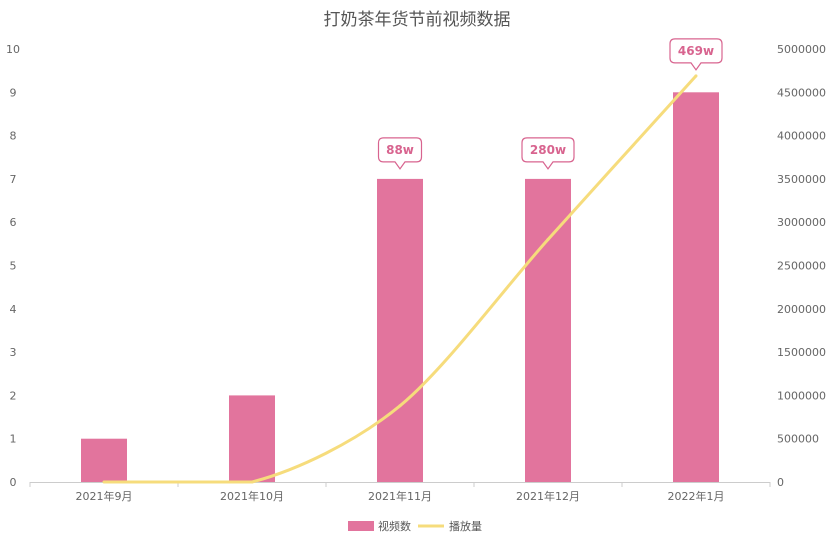 Image resolution: width=835 pixels, height=546 pixels. I want to click on legend-label: 视频数, so click(394, 526).